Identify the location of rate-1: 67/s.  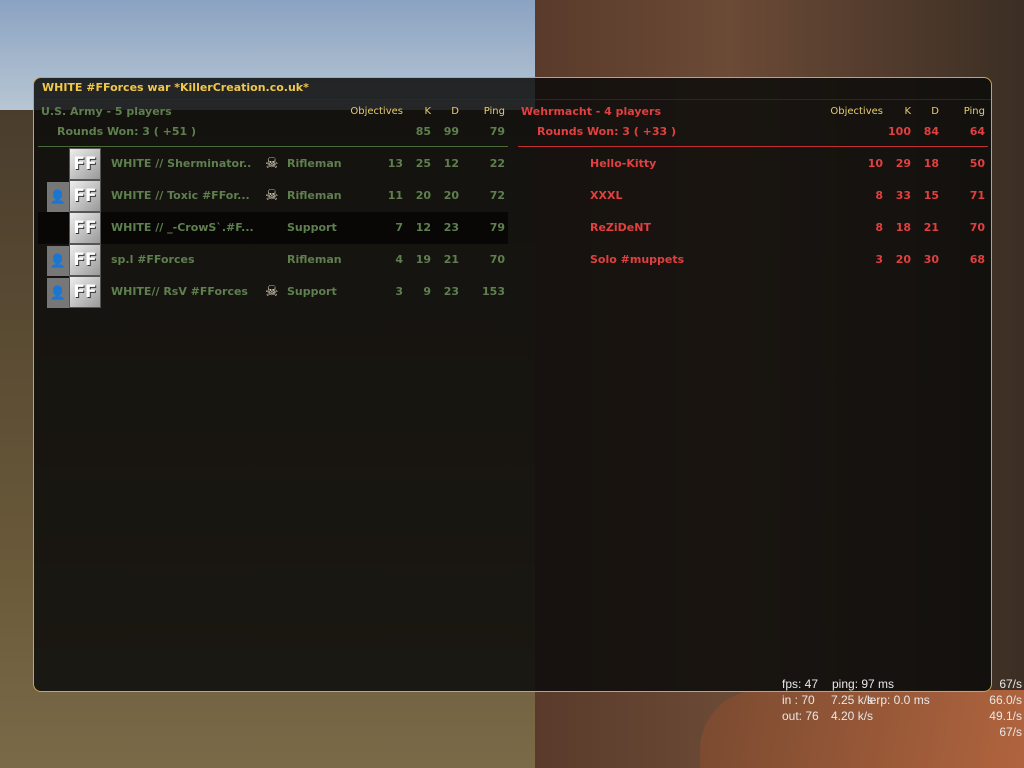
(1010, 684).